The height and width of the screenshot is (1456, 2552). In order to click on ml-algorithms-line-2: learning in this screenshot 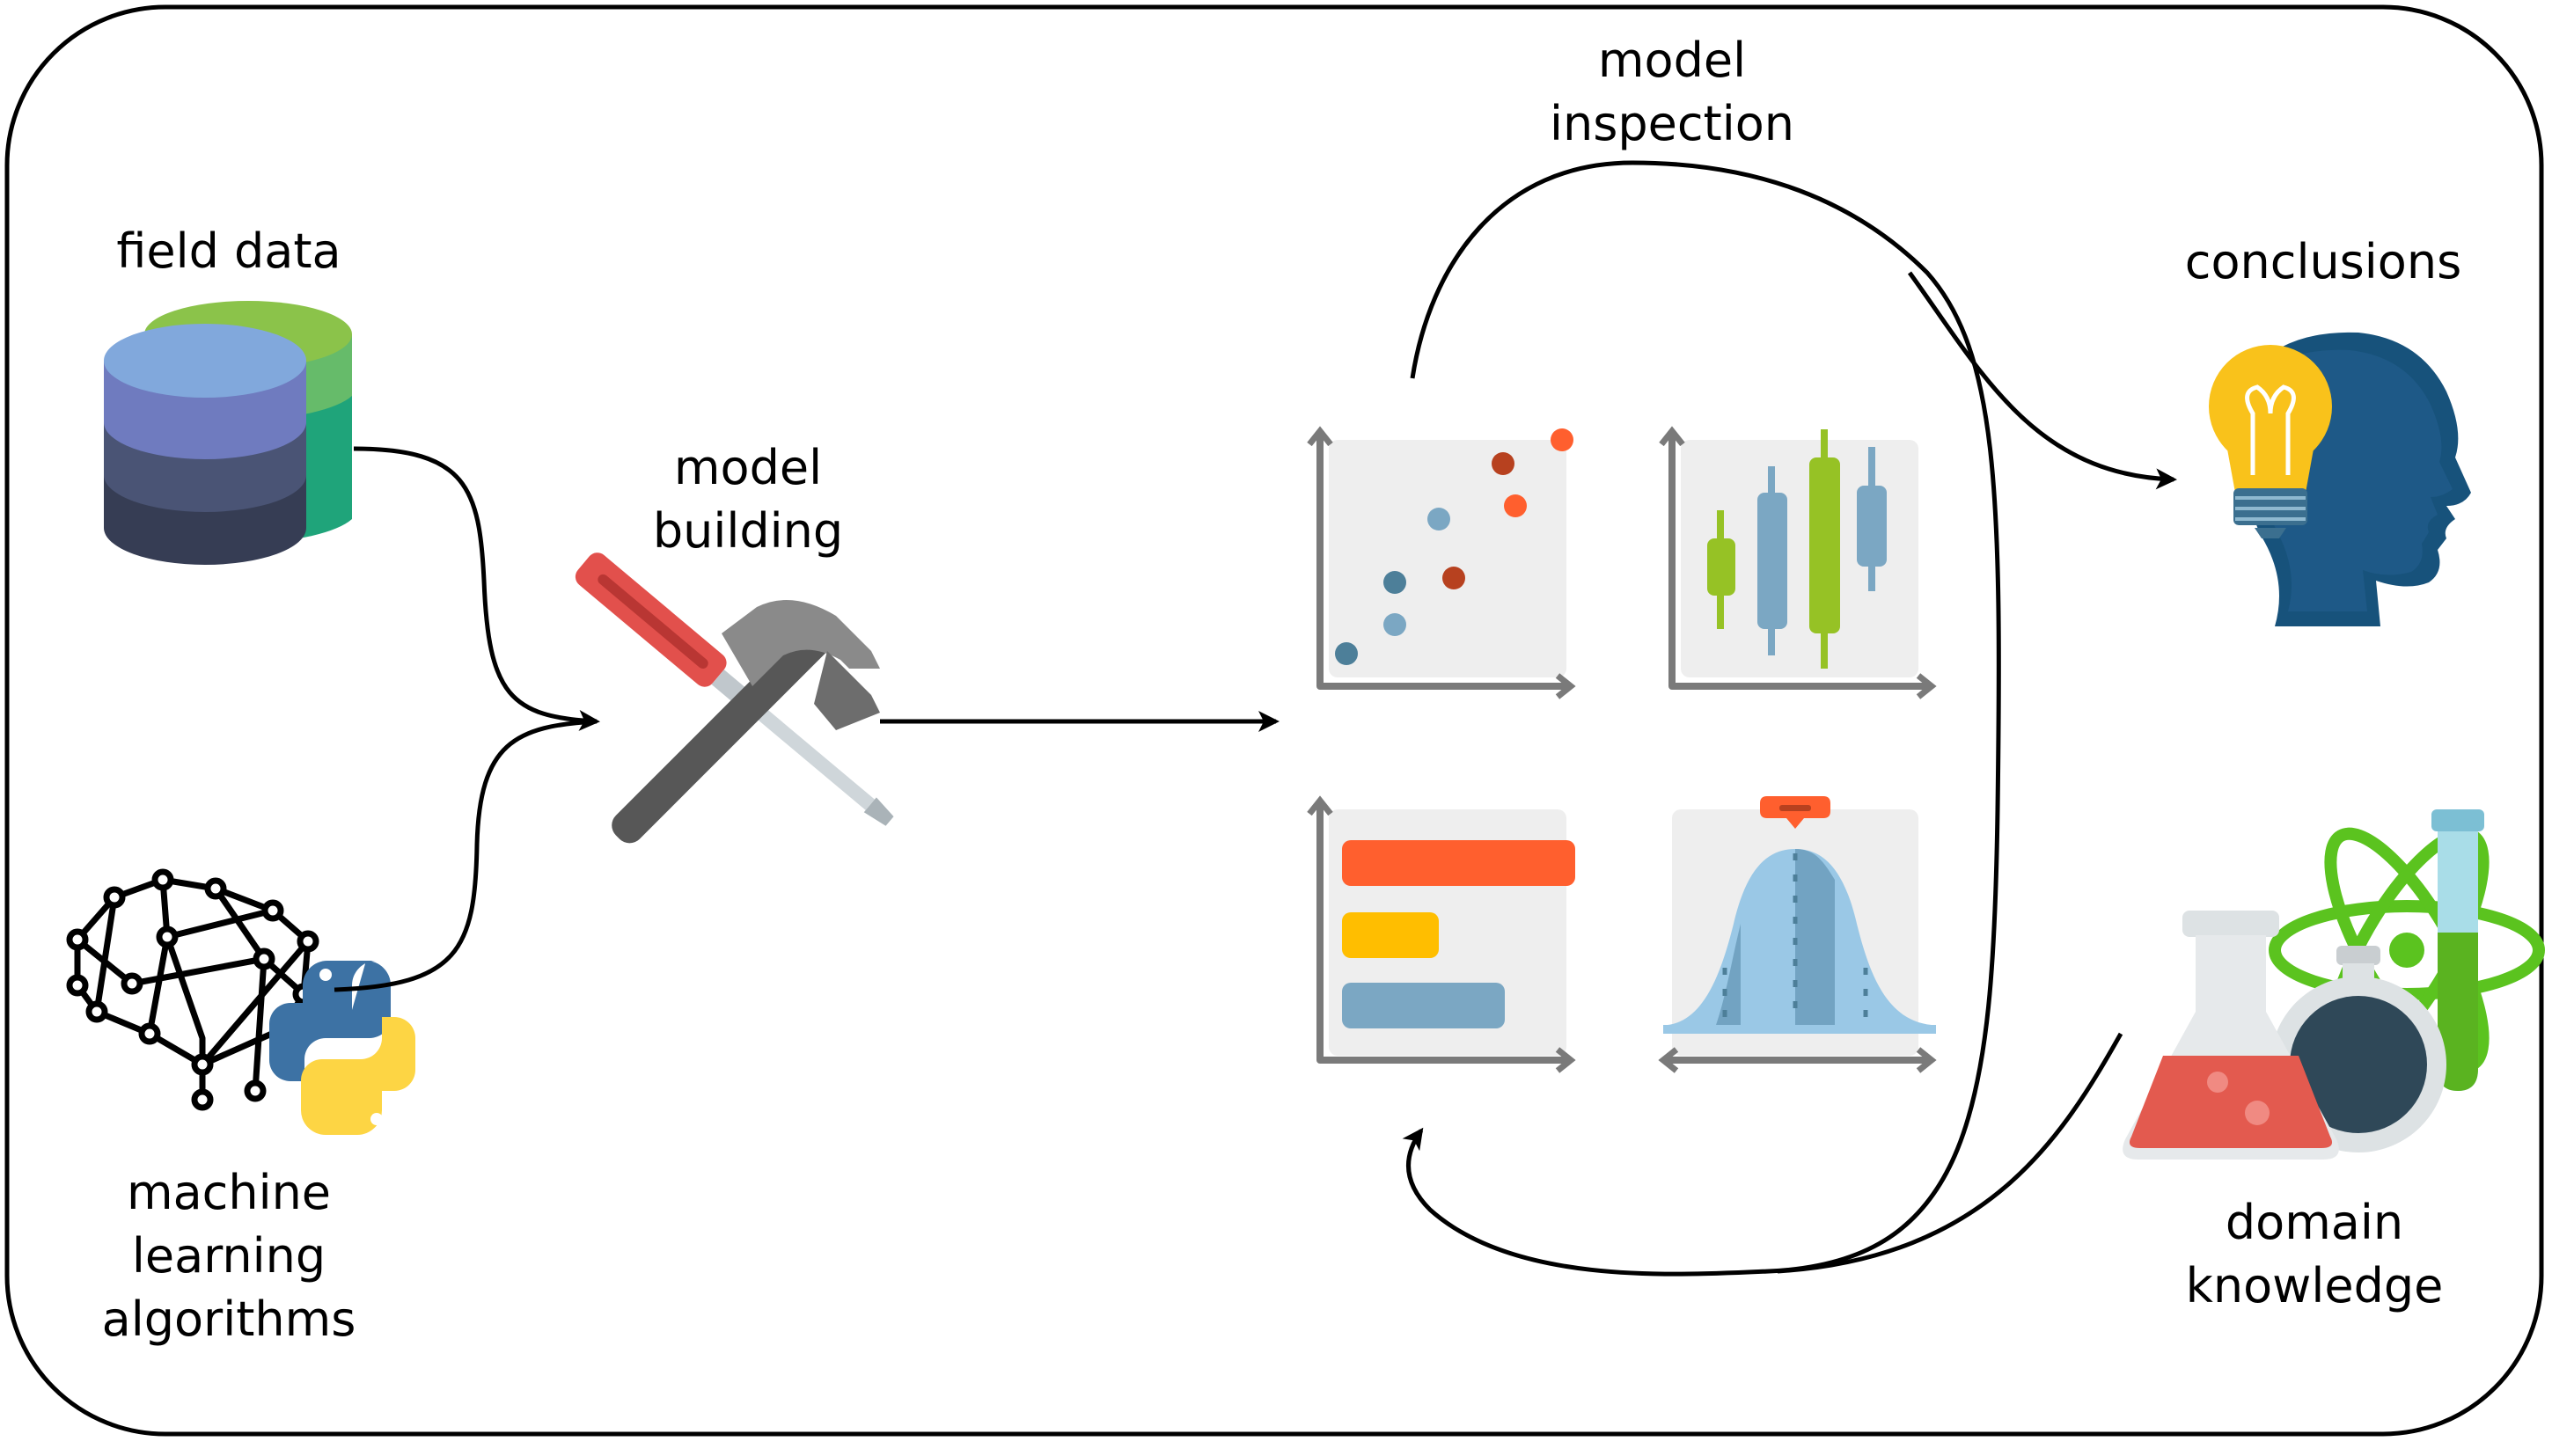, I will do `click(229, 1256)`.